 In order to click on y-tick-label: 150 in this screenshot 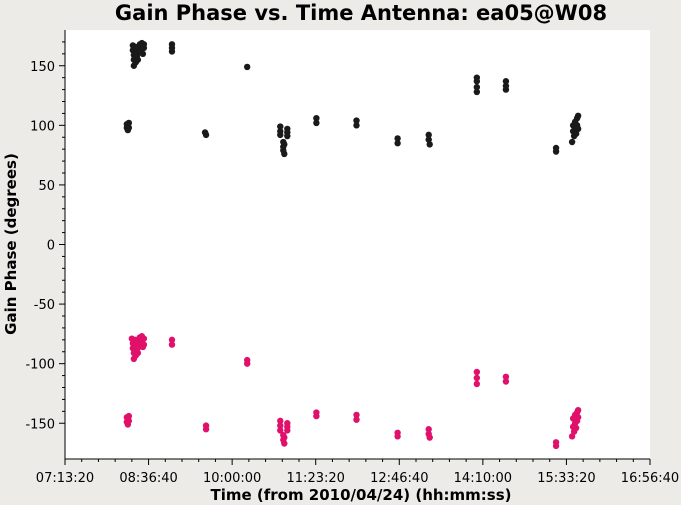, I will do `click(42, 67)`.